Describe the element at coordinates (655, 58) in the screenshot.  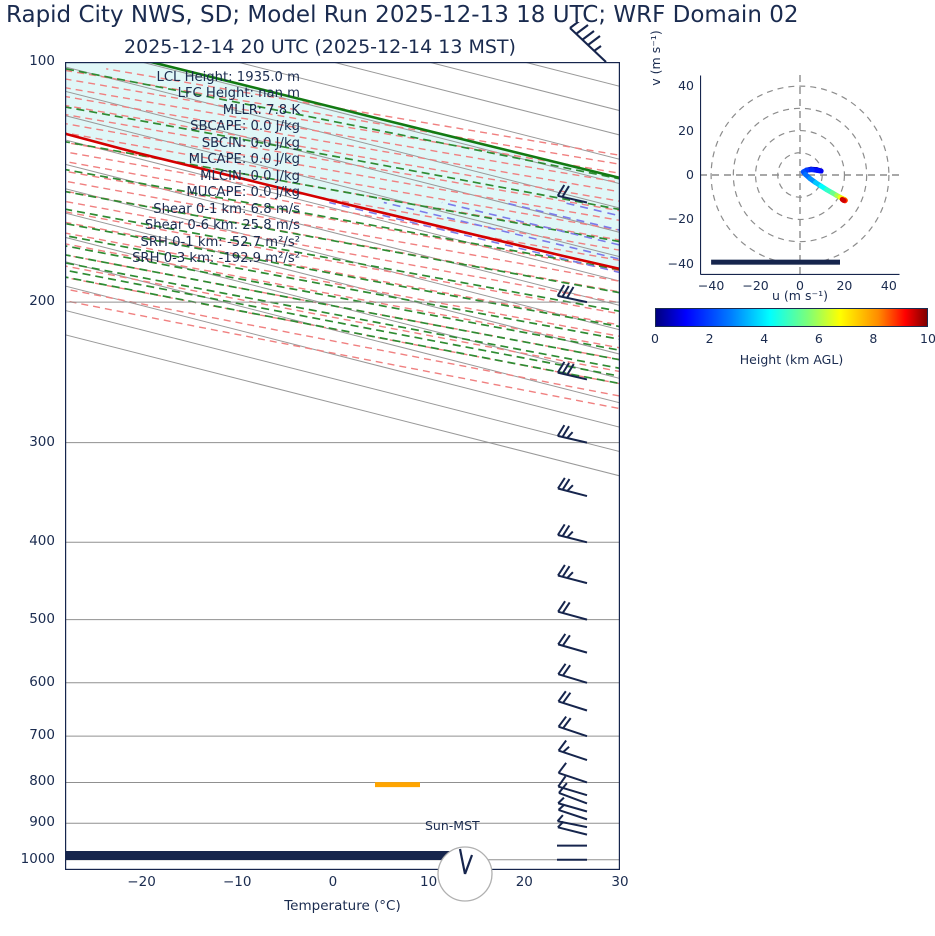
I see `hodograph-y-axis-label: v (m s⁻¹)` at that location.